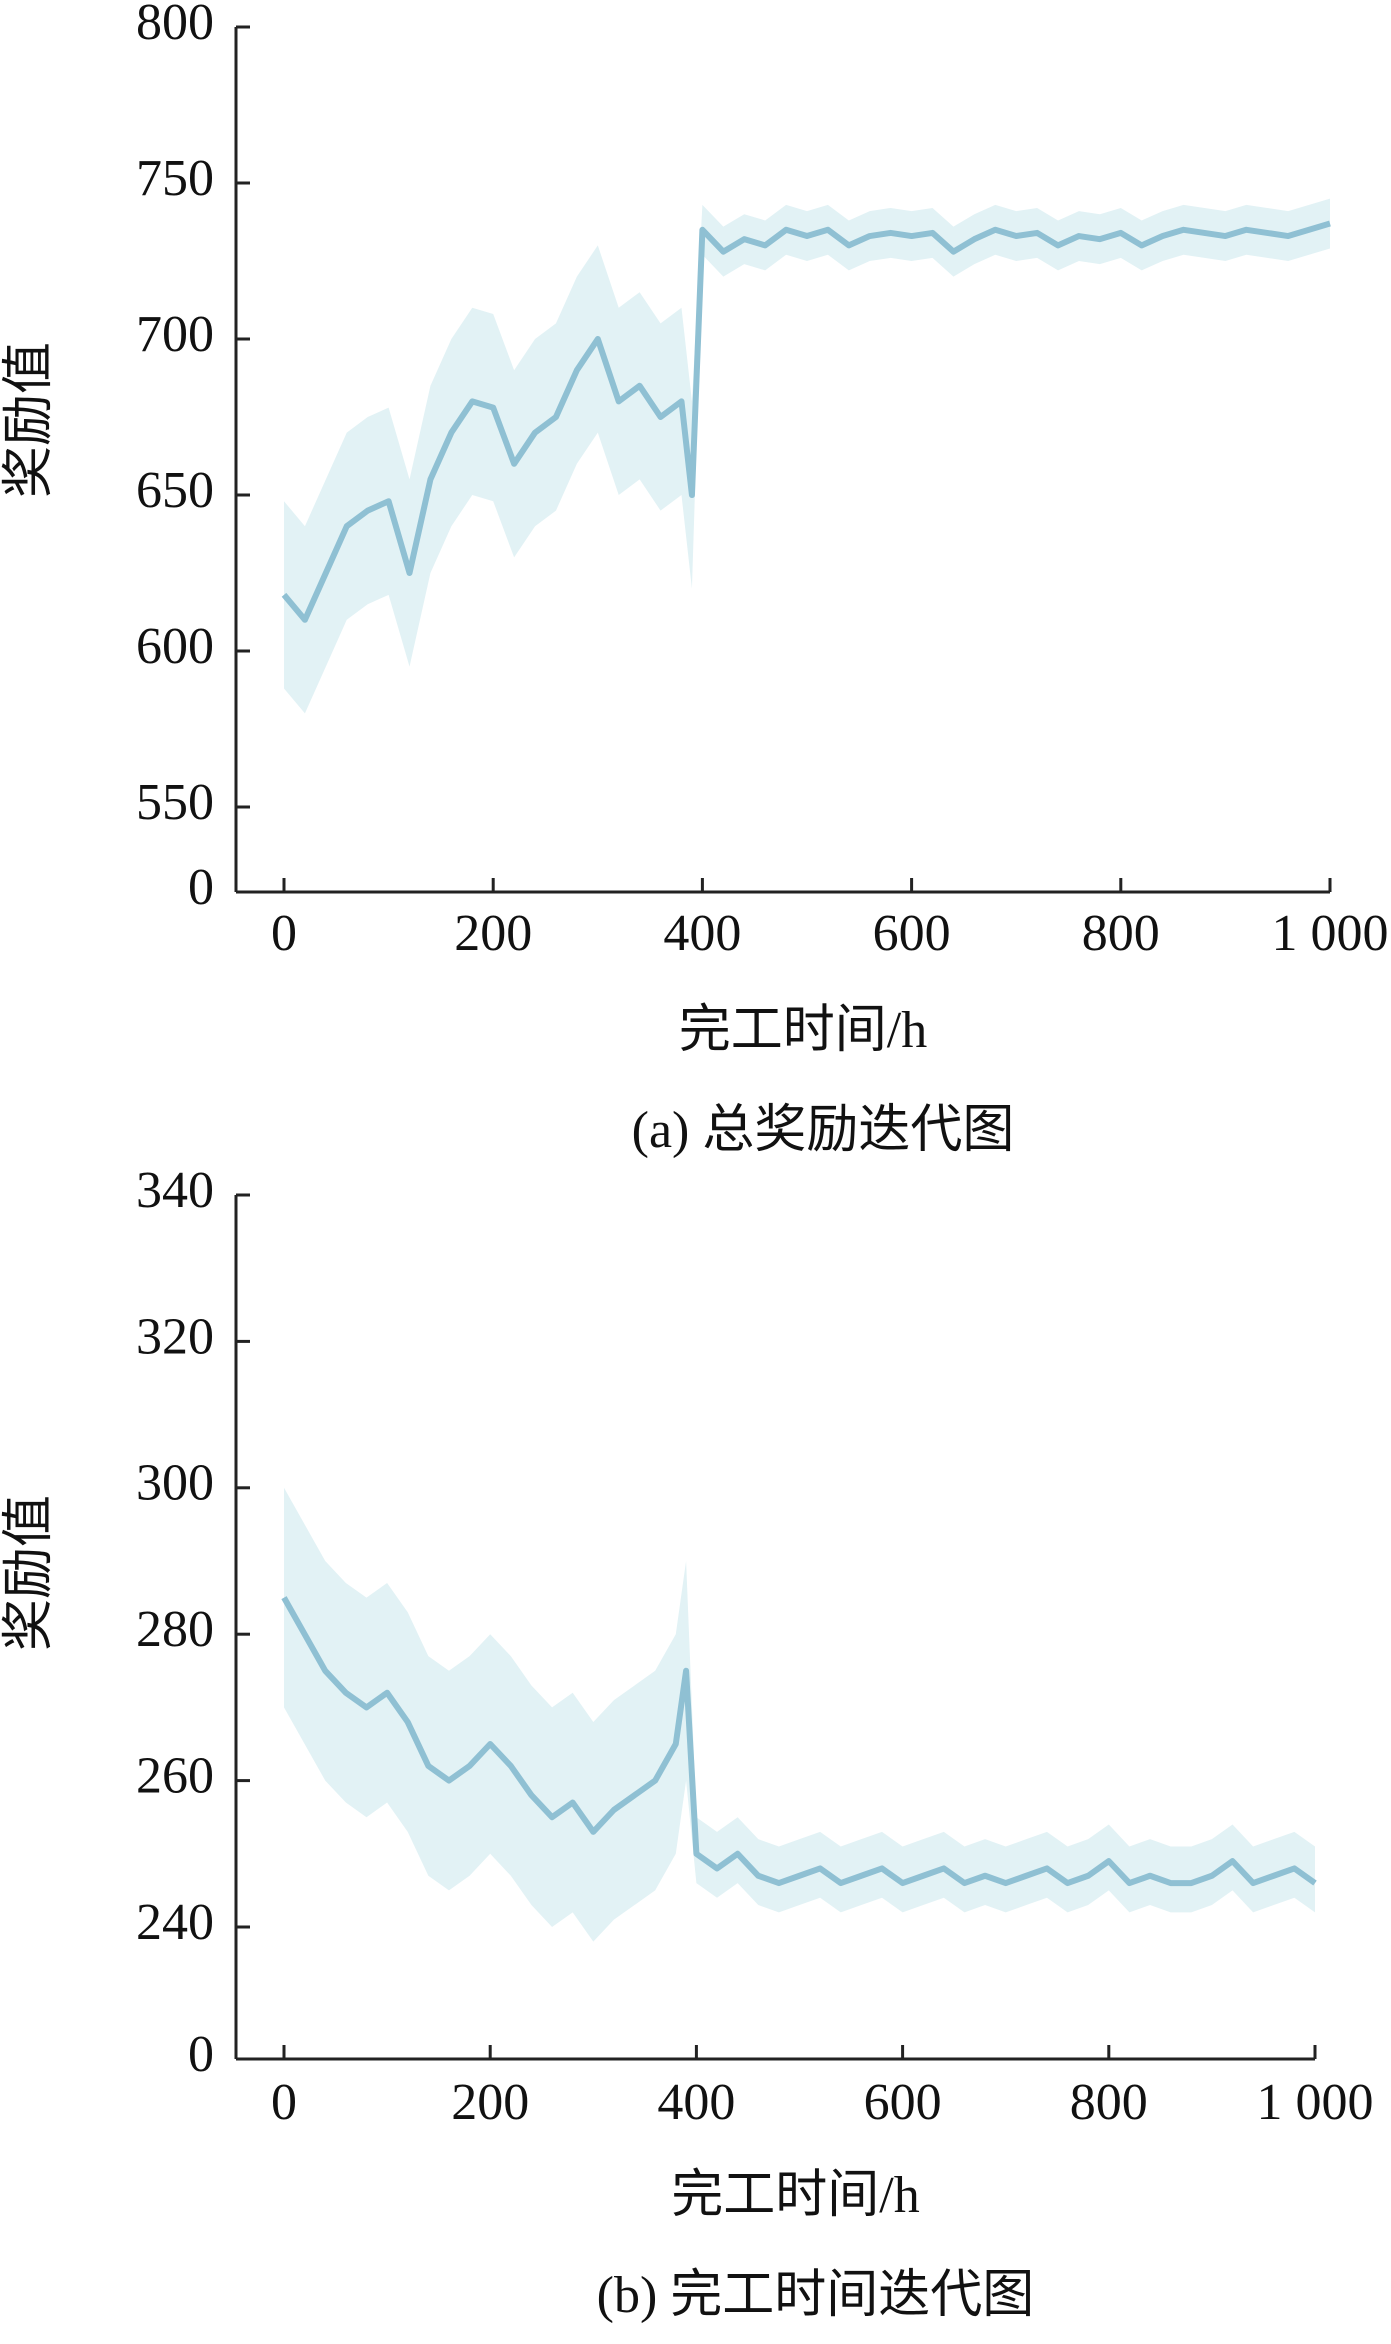  I want to click on y-tick-label: 600, so click(175, 646).